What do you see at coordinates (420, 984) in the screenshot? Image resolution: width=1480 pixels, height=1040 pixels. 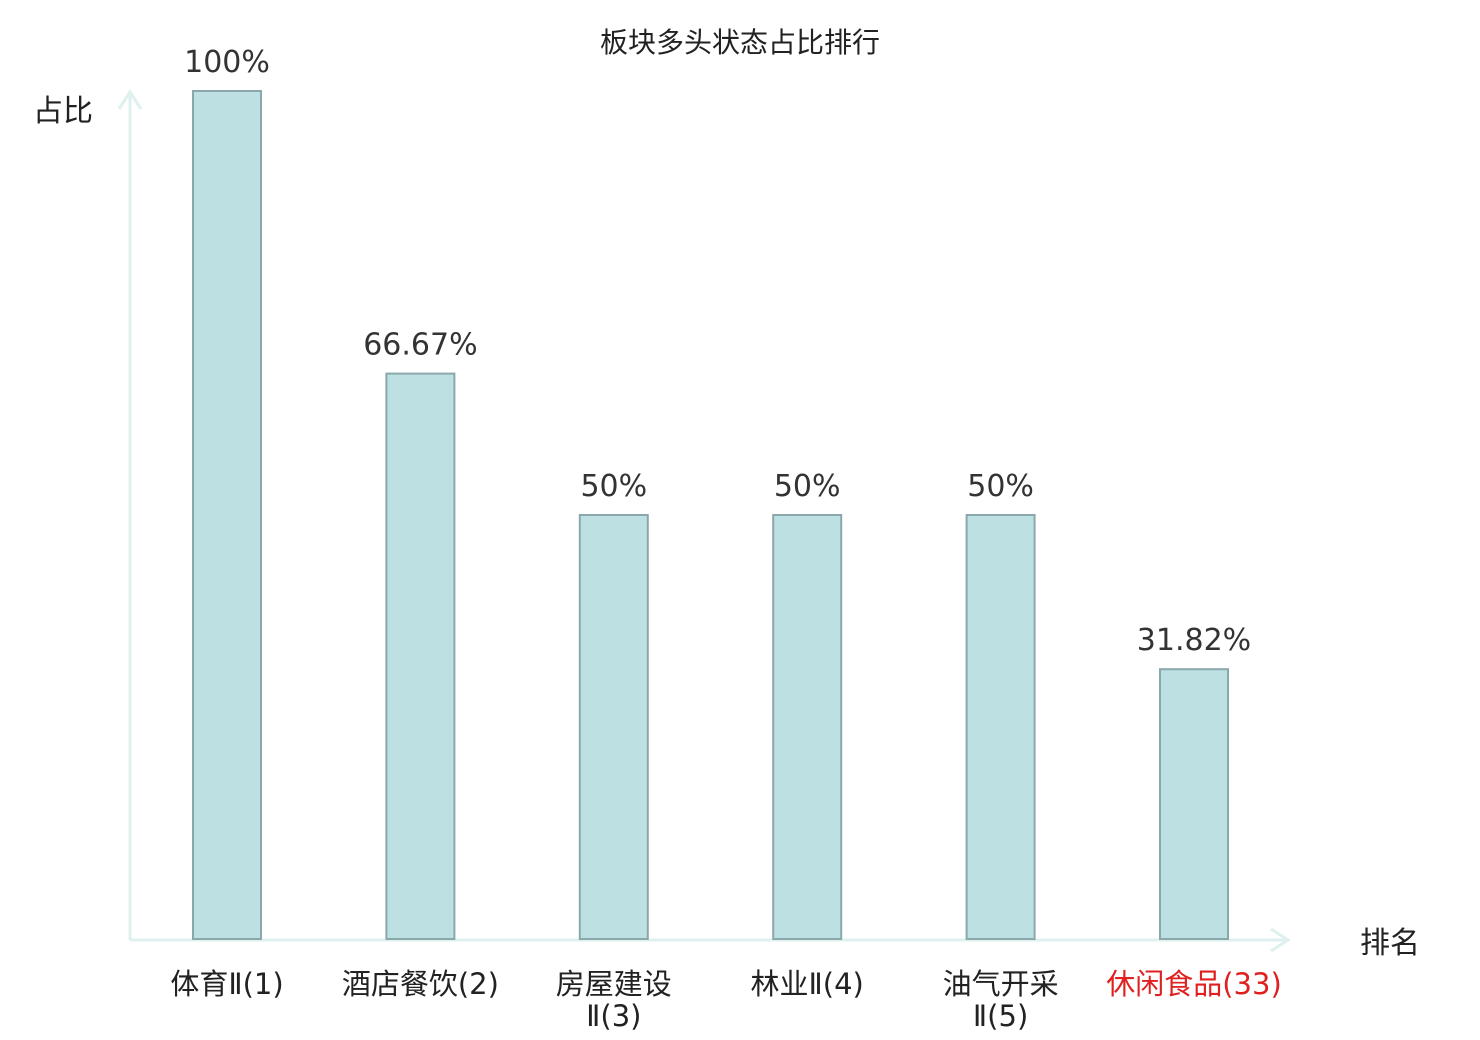 I see `x-tick-label: 酒店餐饮(2)` at bounding box center [420, 984].